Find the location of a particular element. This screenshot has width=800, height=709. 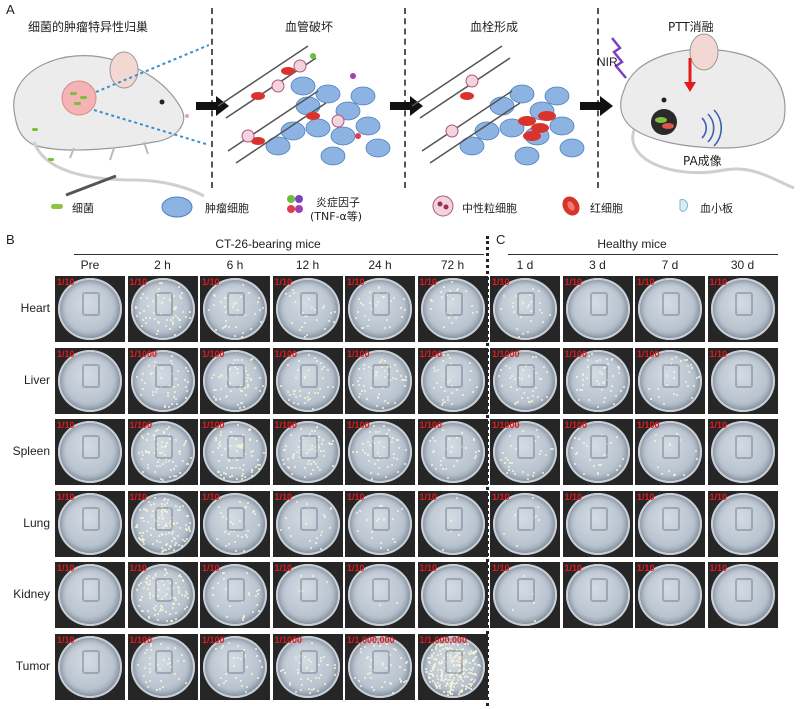

legend-neutrophil: 中性粒细胞 is located at coordinates (489, 208).